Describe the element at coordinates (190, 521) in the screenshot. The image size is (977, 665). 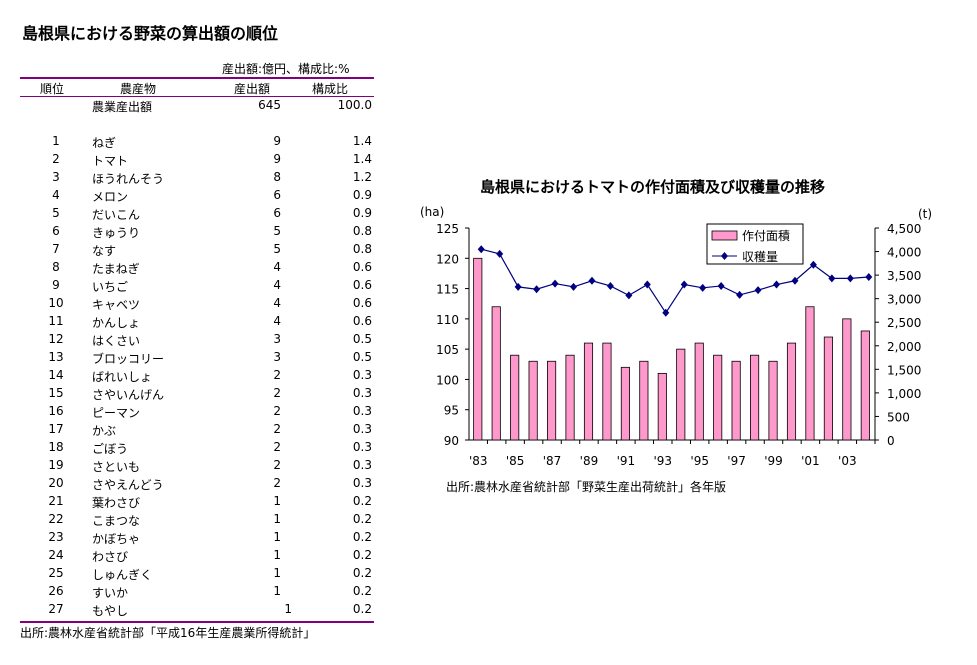
I see `table-row: 22 こまつな 1 0.2` at that location.